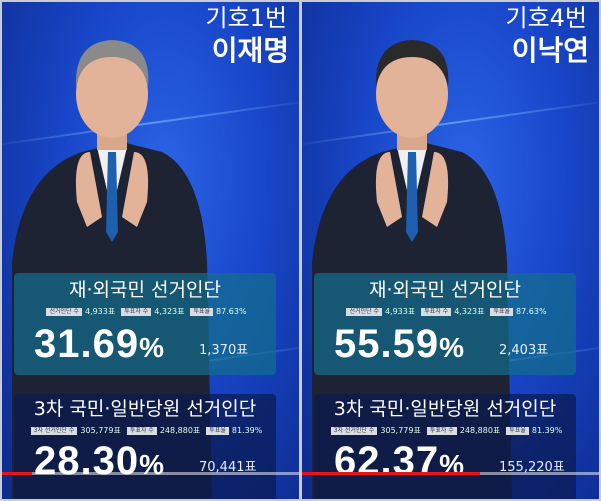 The width and height of the screenshot is (601, 501). Describe the element at coordinates (100, 344) in the screenshot. I see `overseas-percent: 31.69%` at that location.